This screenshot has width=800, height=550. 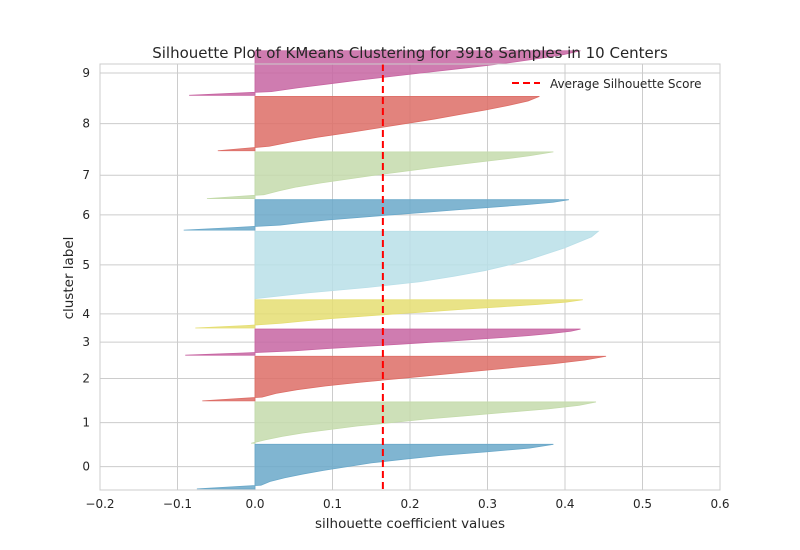 I want to click on legend: Average Silhouette Score, so click(x=607, y=84).